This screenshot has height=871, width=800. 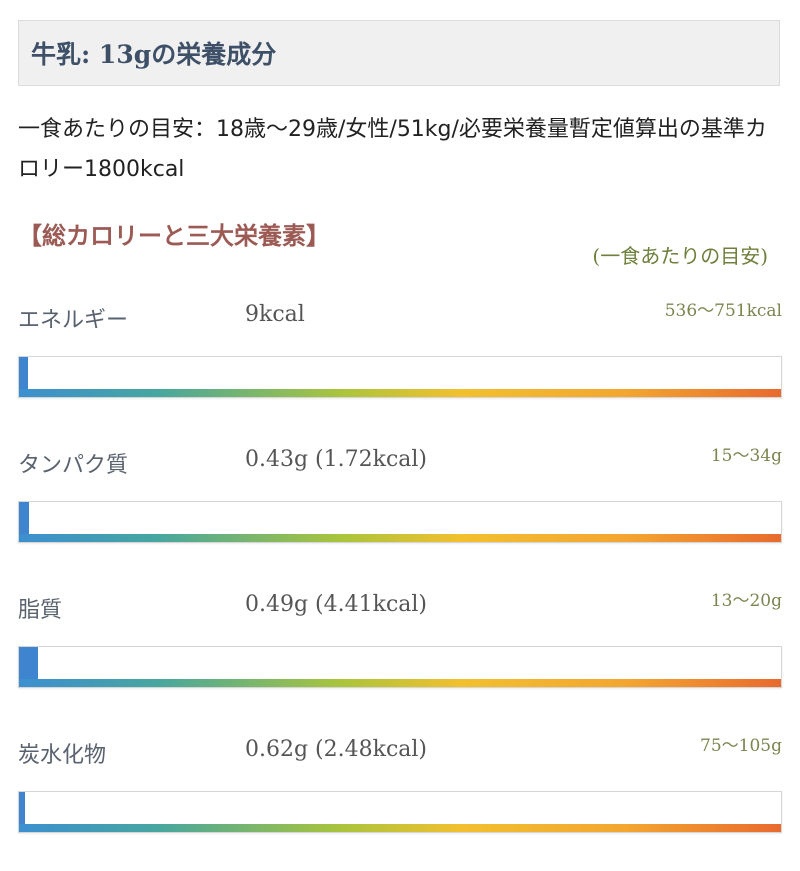 I want to click on nutrient-row-fat: 脂質 0.49g (4.41kcal) 13〜20g, so click(x=400, y=646).